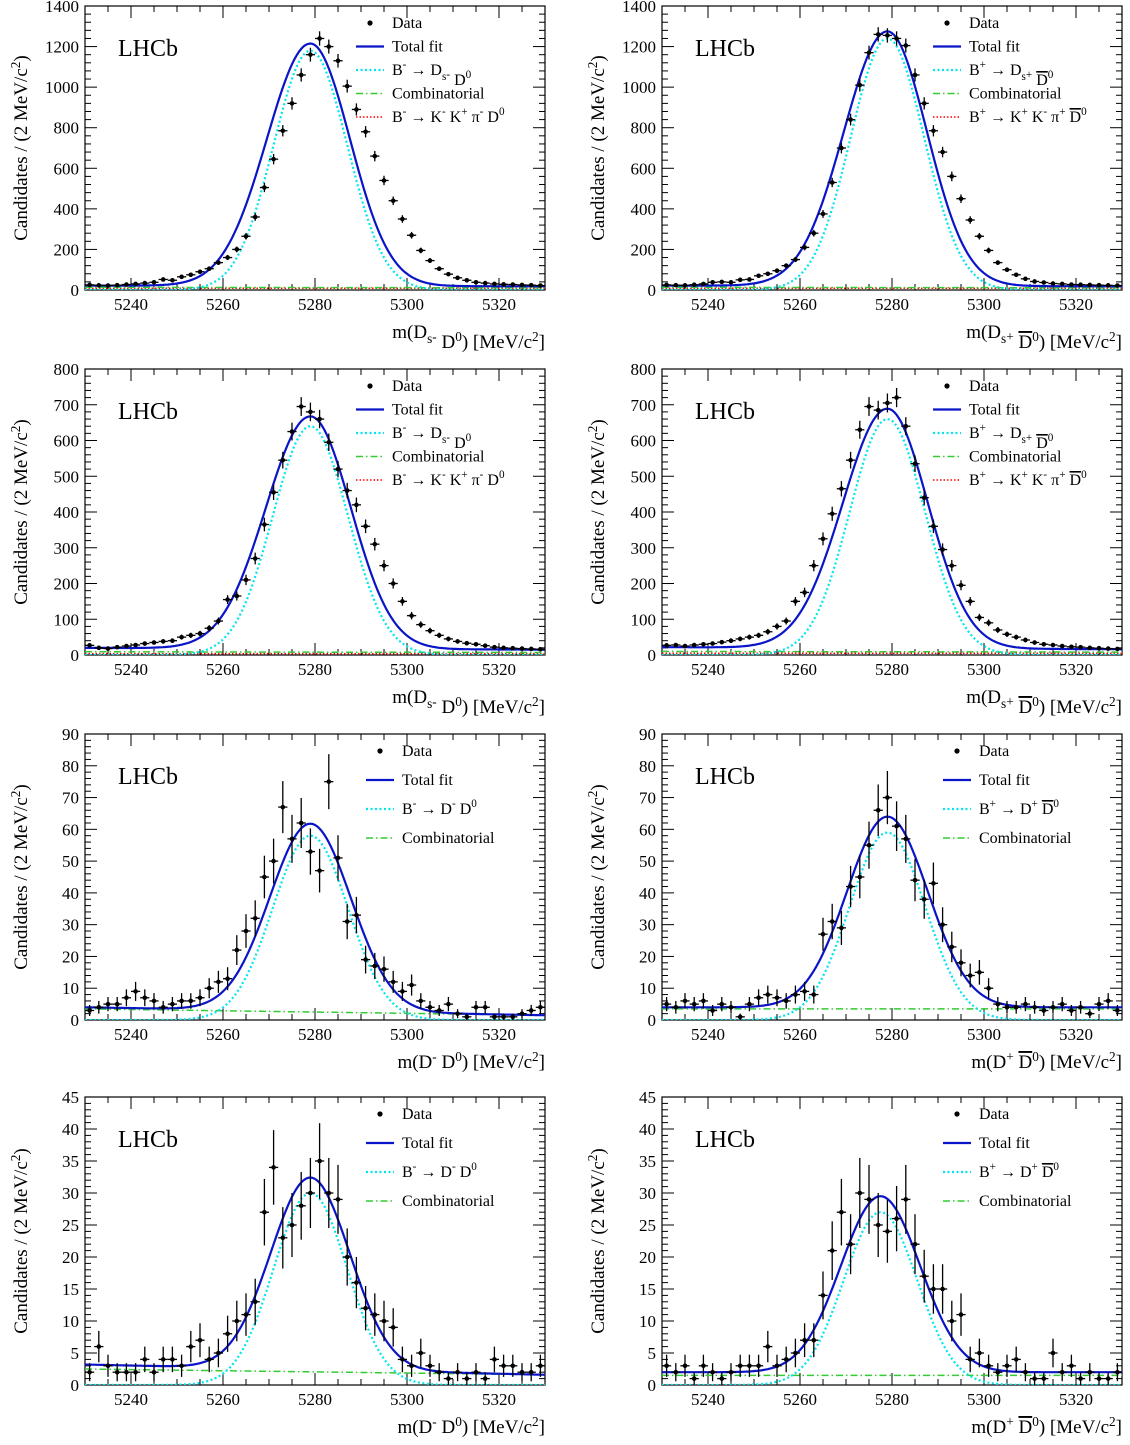 The width and height of the screenshot is (1130, 1445). What do you see at coordinates (223, 1034) in the screenshot?
I see `x-tick-label: 5260` at bounding box center [223, 1034].